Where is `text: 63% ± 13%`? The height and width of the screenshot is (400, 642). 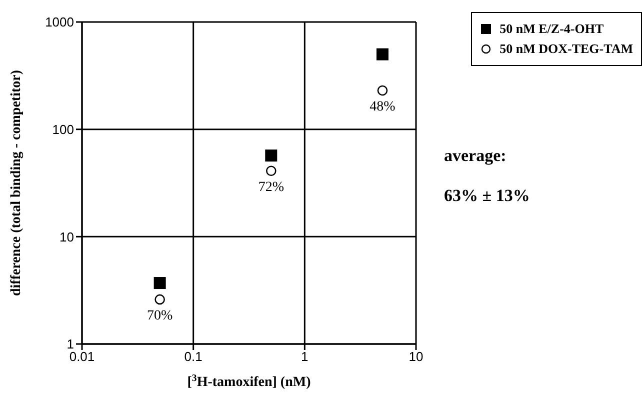
text: 63% ± 13% is located at coordinates (487, 196).